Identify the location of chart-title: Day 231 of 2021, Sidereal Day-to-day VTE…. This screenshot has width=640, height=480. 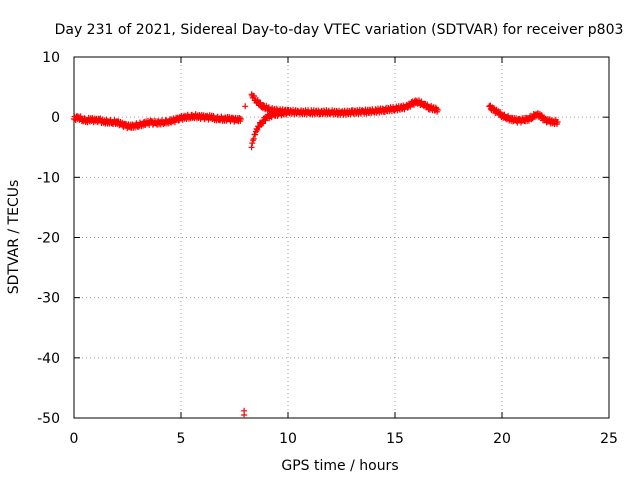
(339, 30).